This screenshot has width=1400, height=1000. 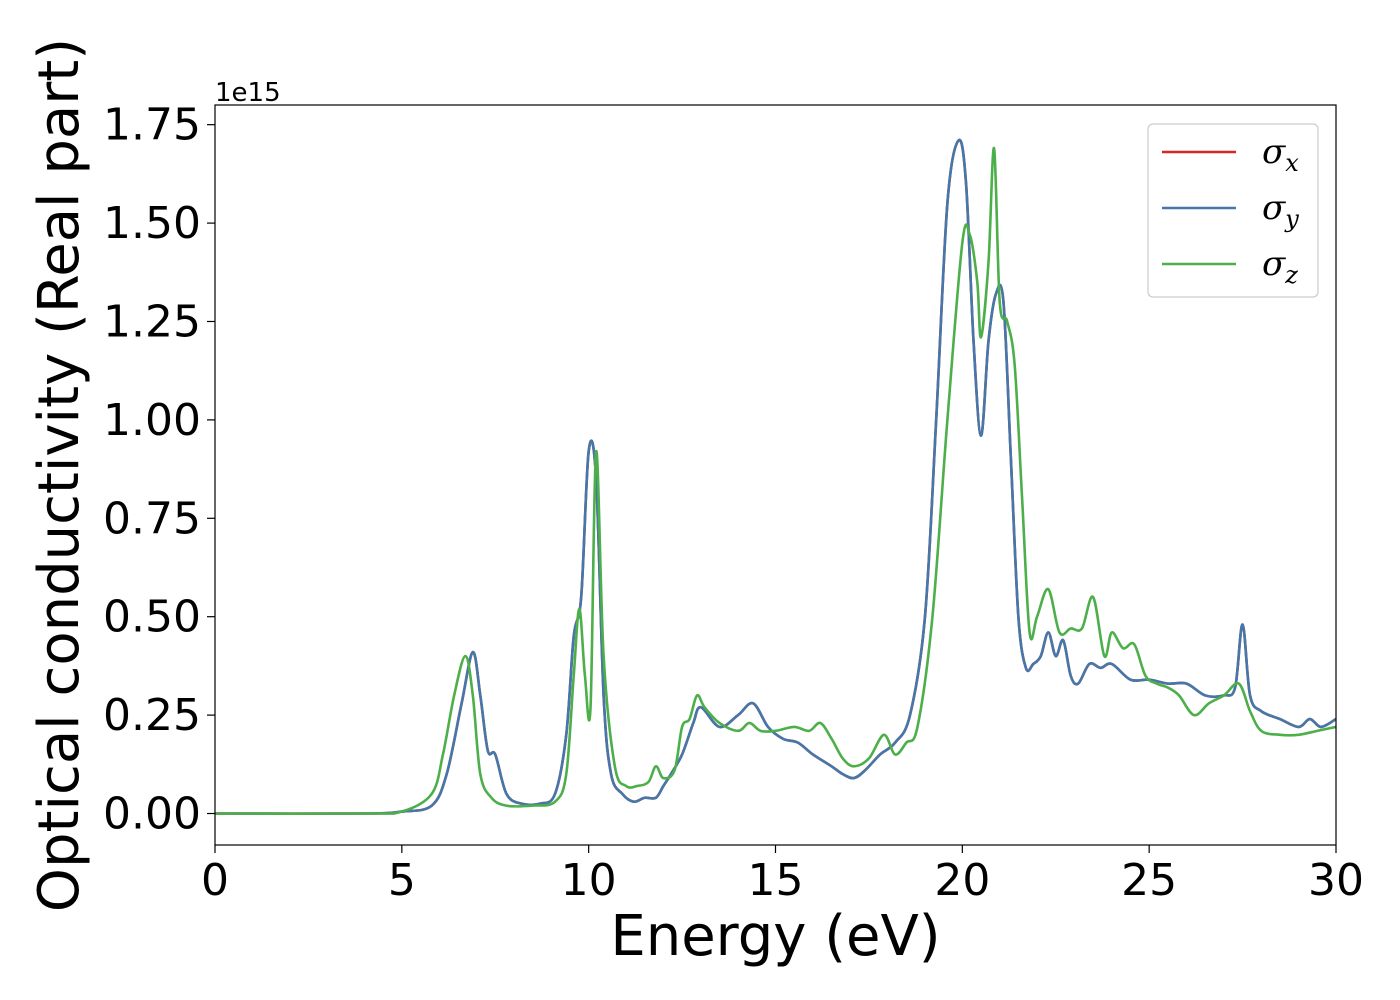 I want to click on x-tick-label: 5, so click(x=402, y=880).